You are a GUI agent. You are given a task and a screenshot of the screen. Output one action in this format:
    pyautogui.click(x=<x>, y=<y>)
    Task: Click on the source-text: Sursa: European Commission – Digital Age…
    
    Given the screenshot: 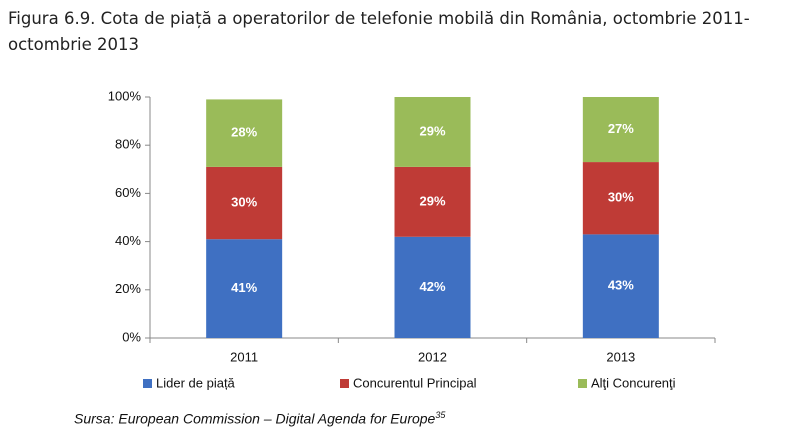 What is the action you would take?
    pyautogui.click(x=255, y=418)
    